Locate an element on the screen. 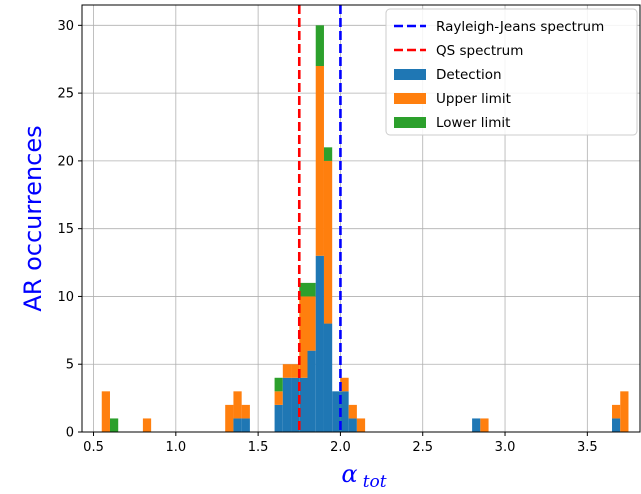  legend-label: QS spectrum is located at coordinates (479, 51).